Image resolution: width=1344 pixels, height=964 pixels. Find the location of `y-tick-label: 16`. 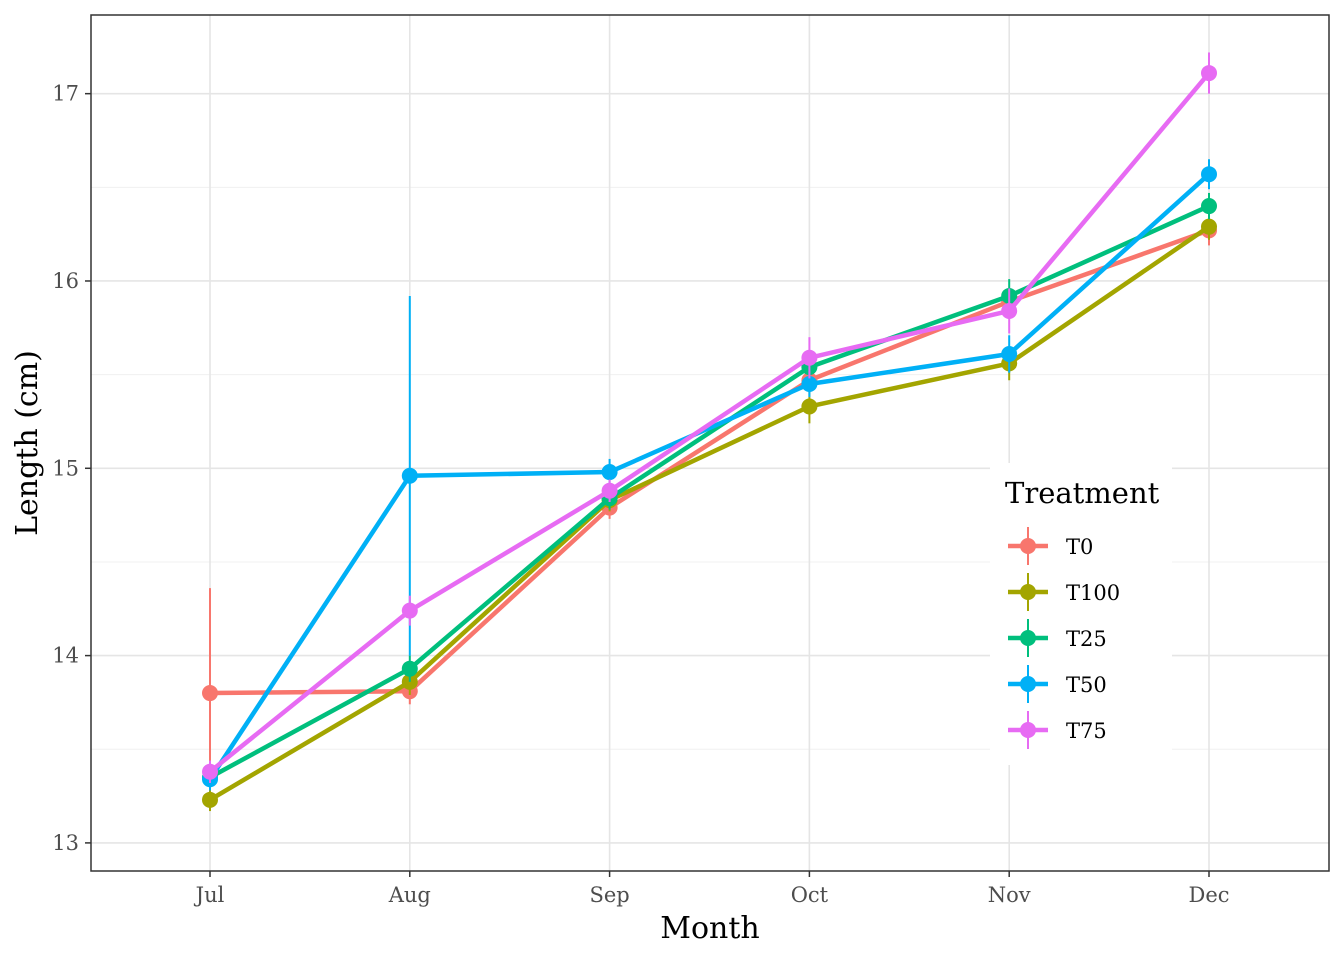

y-tick-label: 16 is located at coordinates (65, 281).